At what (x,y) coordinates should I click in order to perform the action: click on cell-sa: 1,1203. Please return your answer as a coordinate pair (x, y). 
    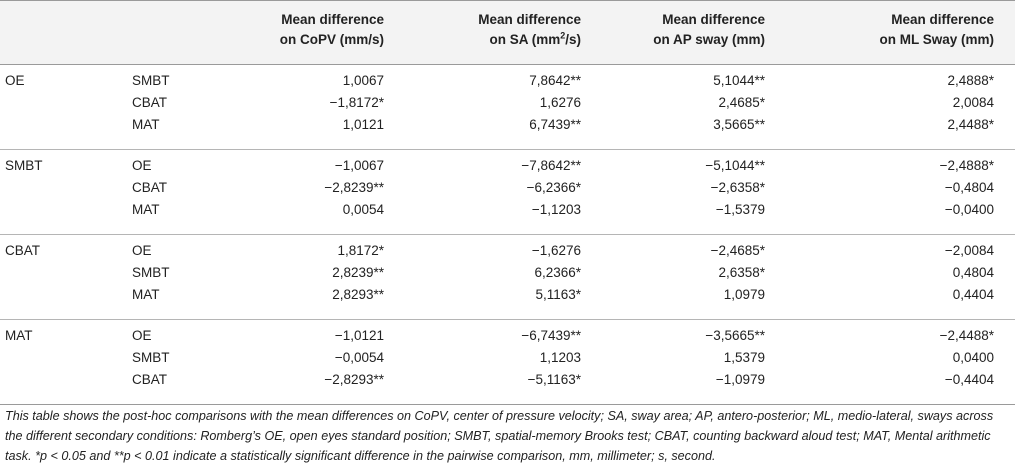
    Looking at the image, I should click on (560, 357).